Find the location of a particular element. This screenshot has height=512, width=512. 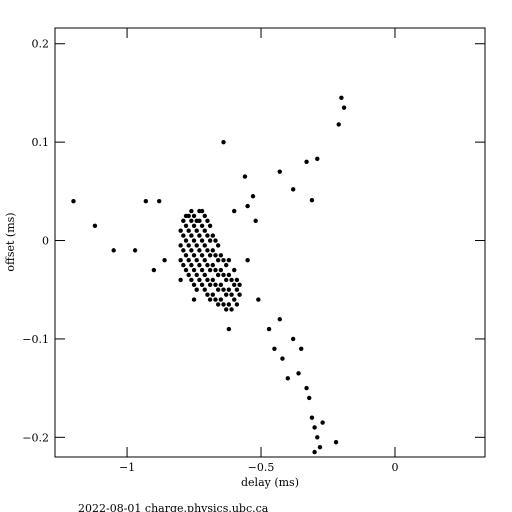

y-axis-label: offset (ms) is located at coordinates (10, 241).